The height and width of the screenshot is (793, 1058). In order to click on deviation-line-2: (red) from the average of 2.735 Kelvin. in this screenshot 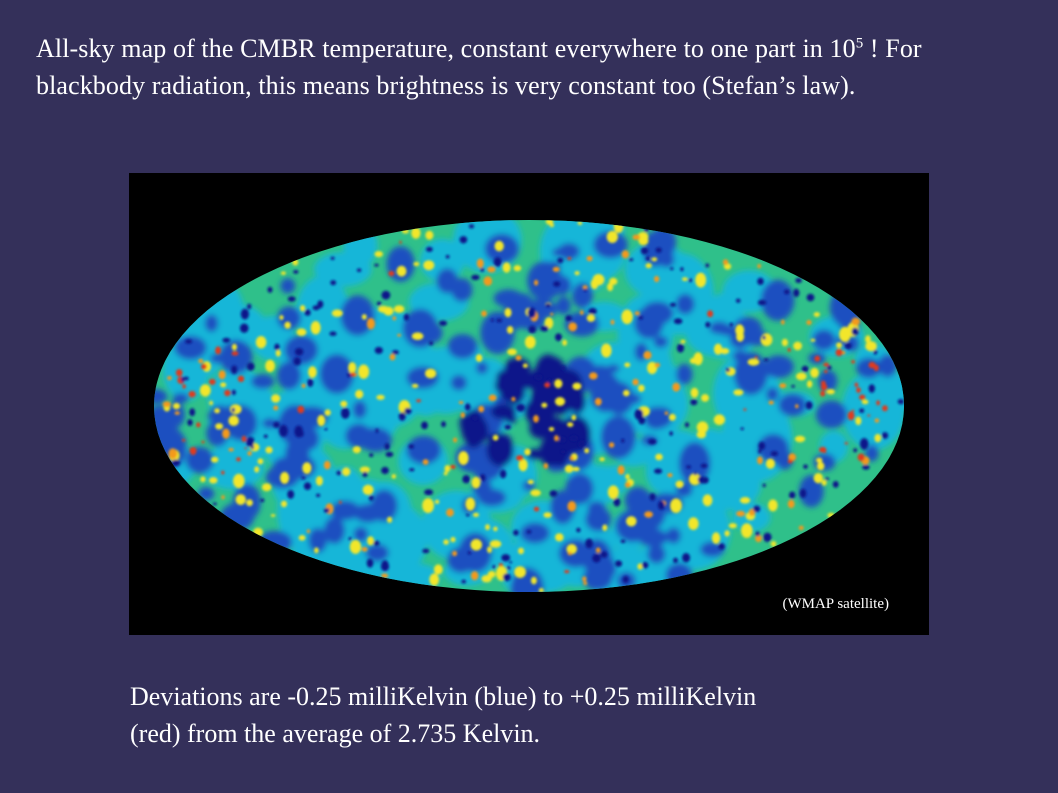, I will do `click(335, 733)`.